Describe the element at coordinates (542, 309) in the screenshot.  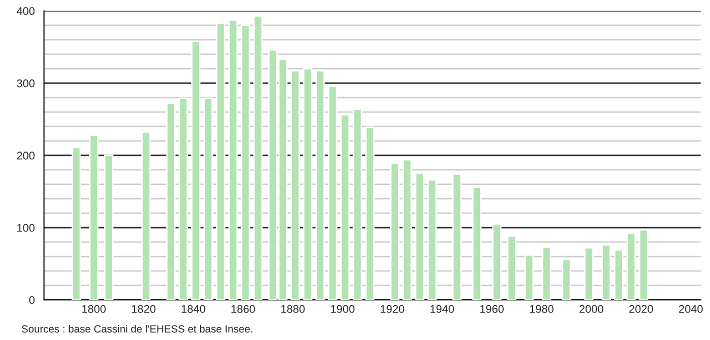
I see `x-tick-label: 1980` at that location.